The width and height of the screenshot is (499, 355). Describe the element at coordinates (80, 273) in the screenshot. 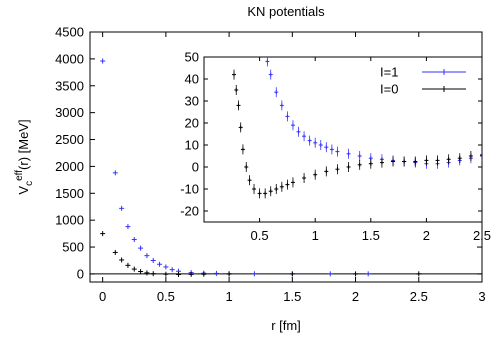

I see `y-tick-label: 0` at that location.